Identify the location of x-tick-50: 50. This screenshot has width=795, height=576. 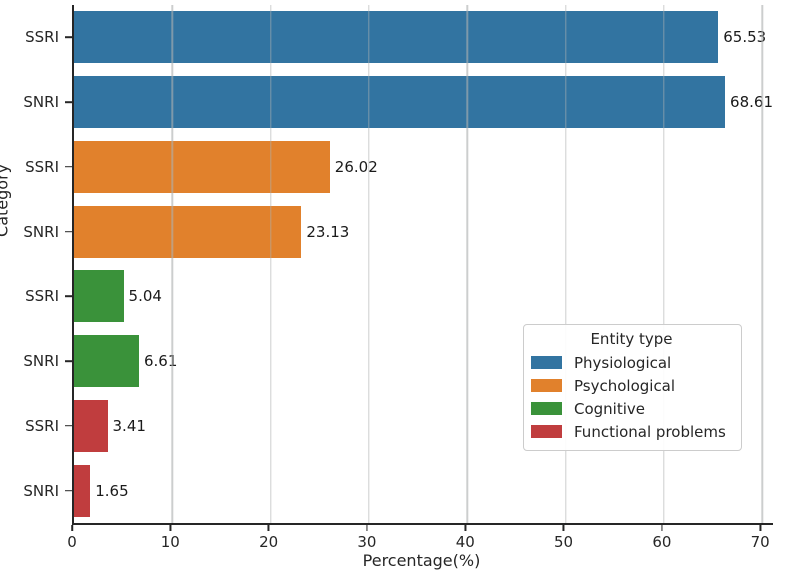
(563, 538).